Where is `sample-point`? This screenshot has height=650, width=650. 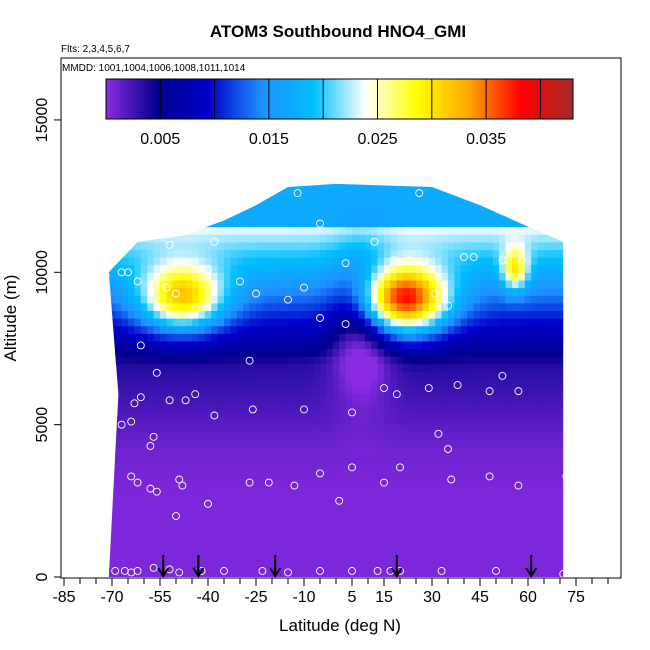
sample-point is located at coordinates (489, 391).